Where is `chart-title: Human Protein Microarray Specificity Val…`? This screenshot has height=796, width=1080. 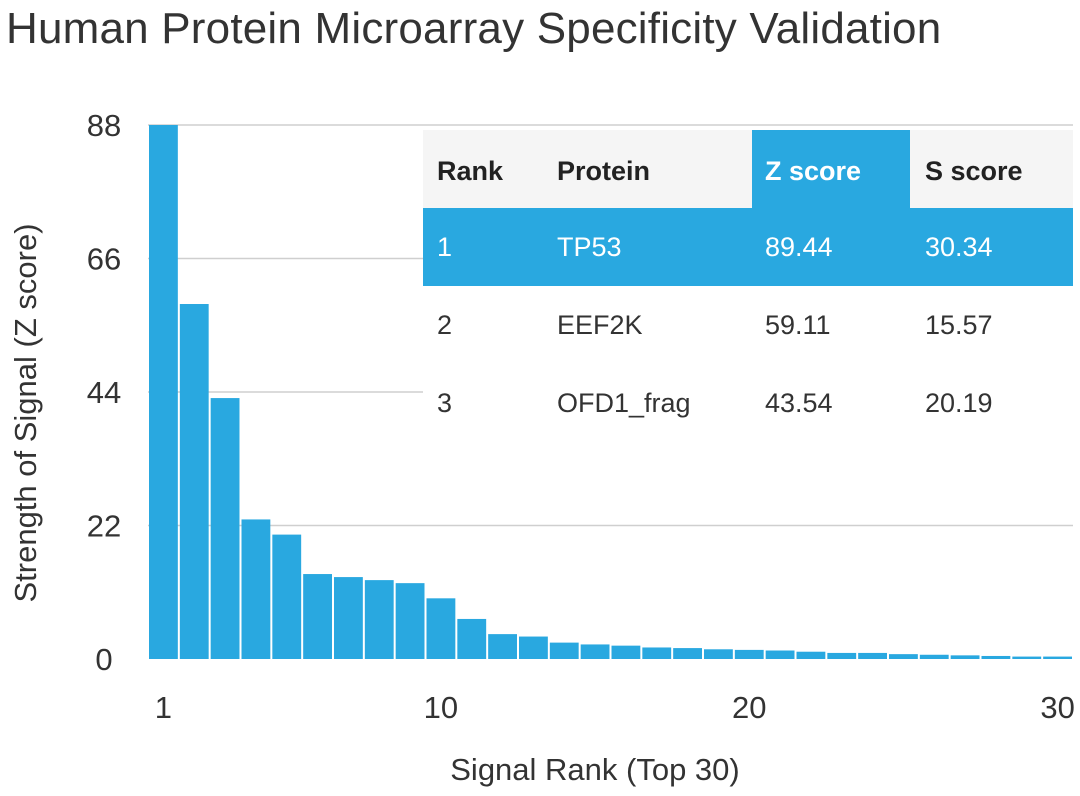
chart-title: Human Protein Microarray Specificity Val… is located at coordinates (474, 28).